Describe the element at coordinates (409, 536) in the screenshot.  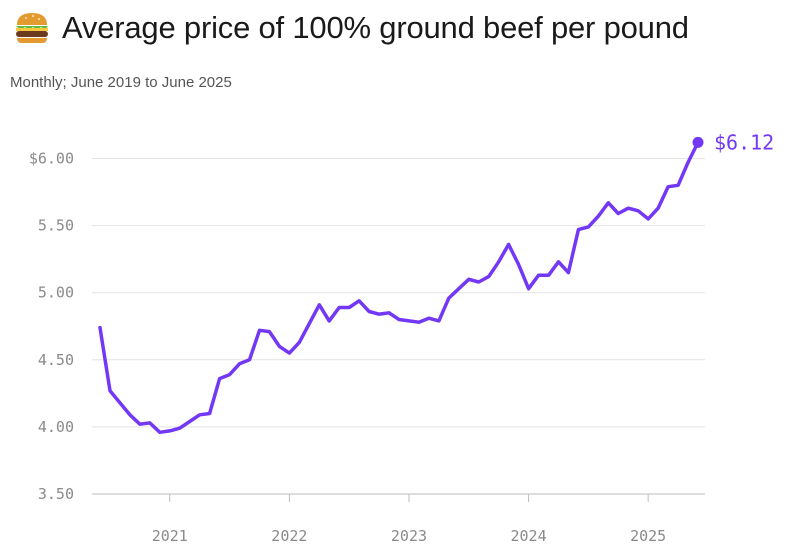
I see `x-tick-label: 2023` at that location.